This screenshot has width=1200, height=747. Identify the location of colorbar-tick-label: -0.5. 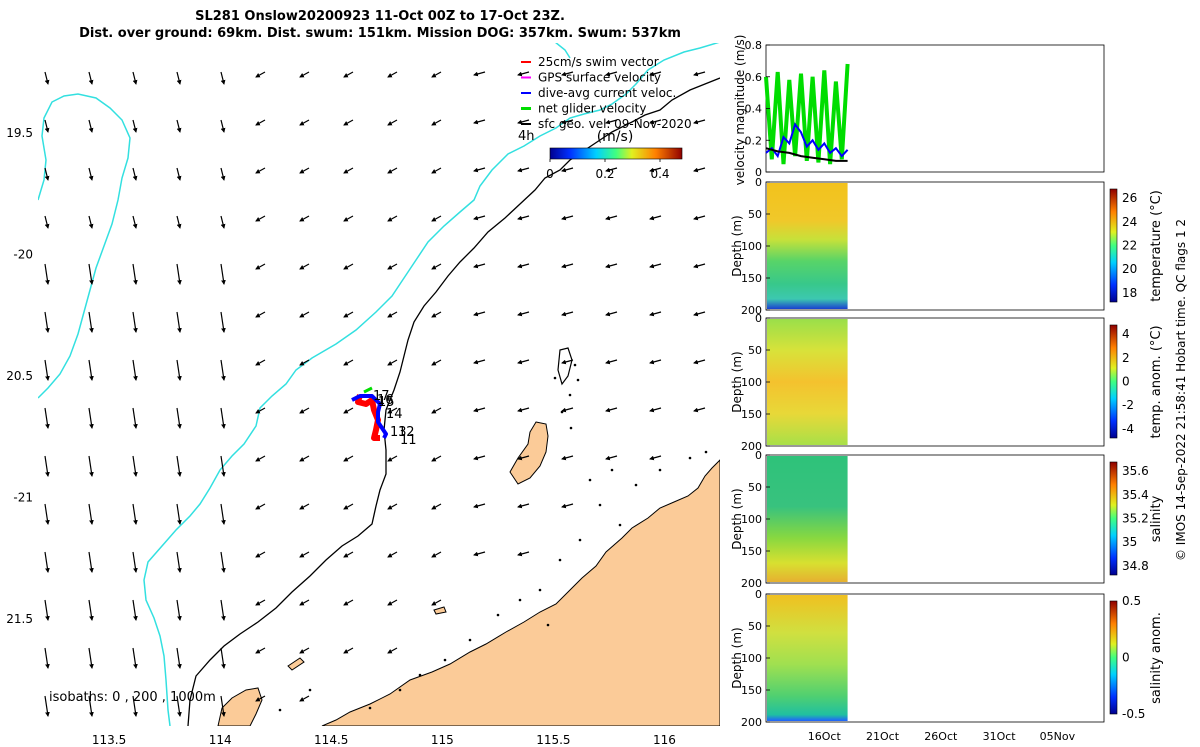
(1133, 714).